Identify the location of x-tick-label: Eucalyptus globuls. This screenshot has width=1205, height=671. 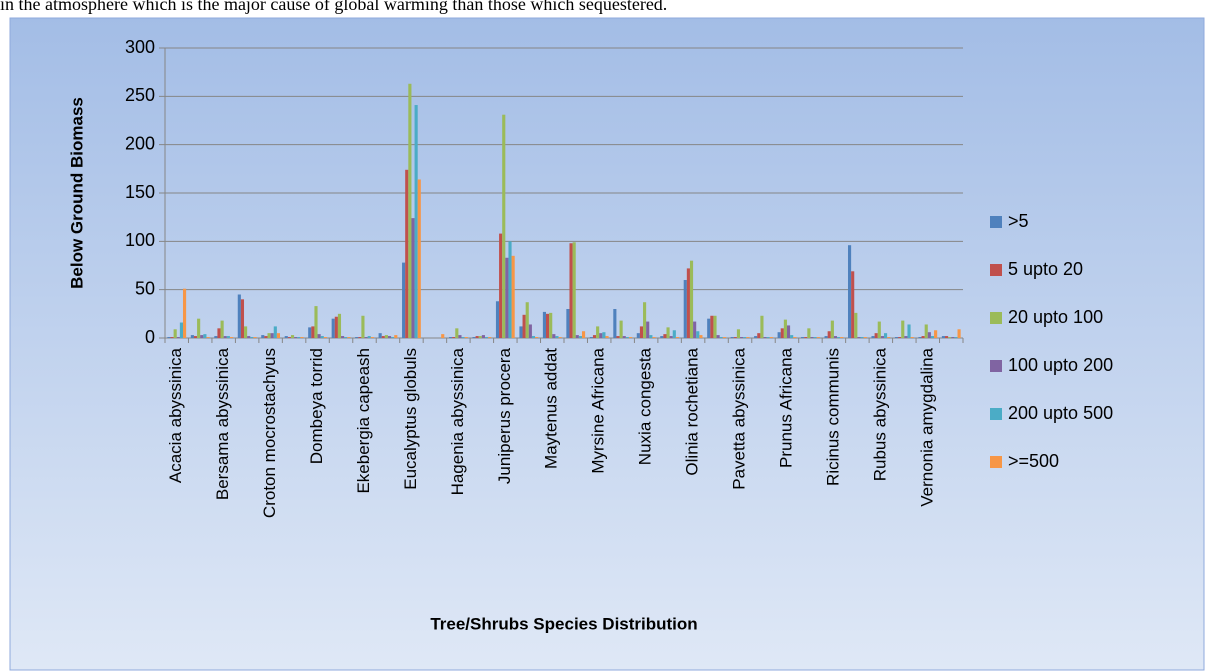
(410, 419).